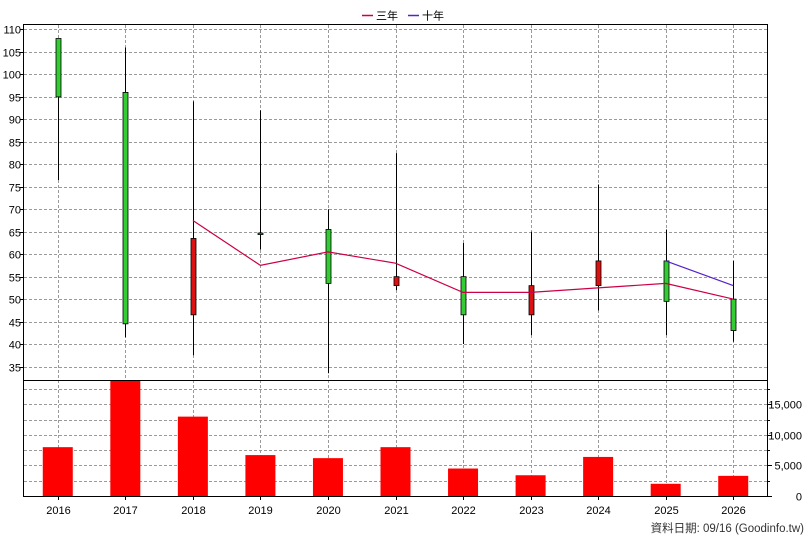 This screenshot has height=540, width=808. Describe the element at coordinates (403, 16) in the screenshot. I see `legend: 三年 十年` at that location.